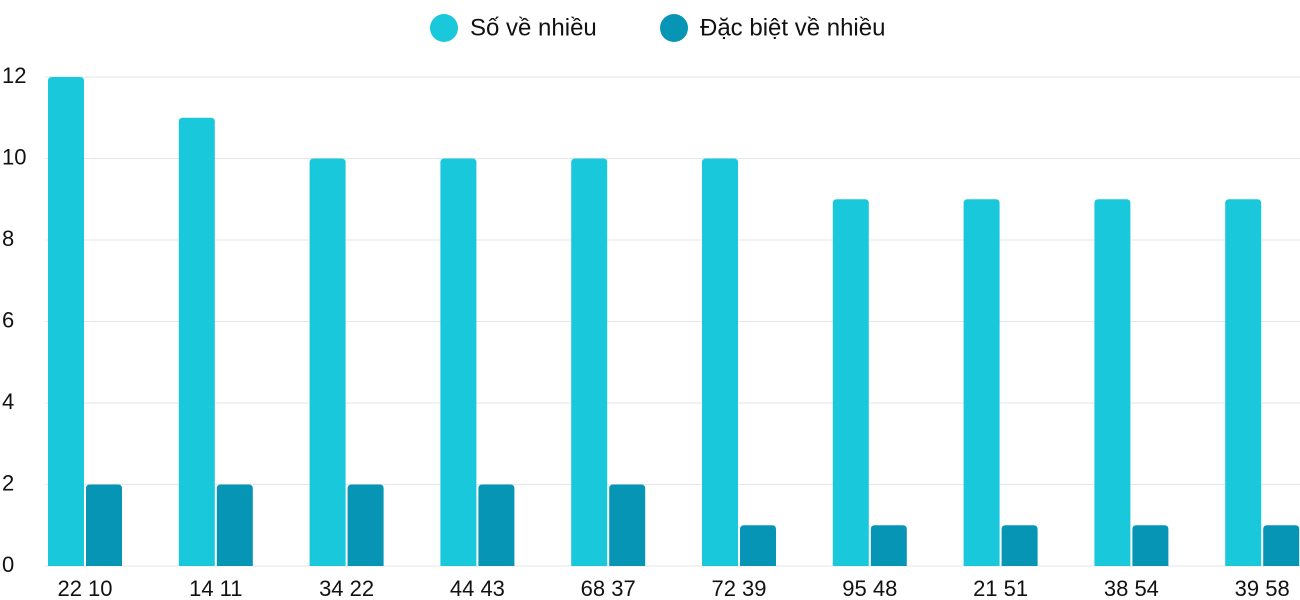 The width and height of the screenshot is (1300, 600). What do you see at coordinates (792, 27) in the screenshot?
I see `legend-text: Đặc biệt về nhiều` at bounding box center [792, 27].